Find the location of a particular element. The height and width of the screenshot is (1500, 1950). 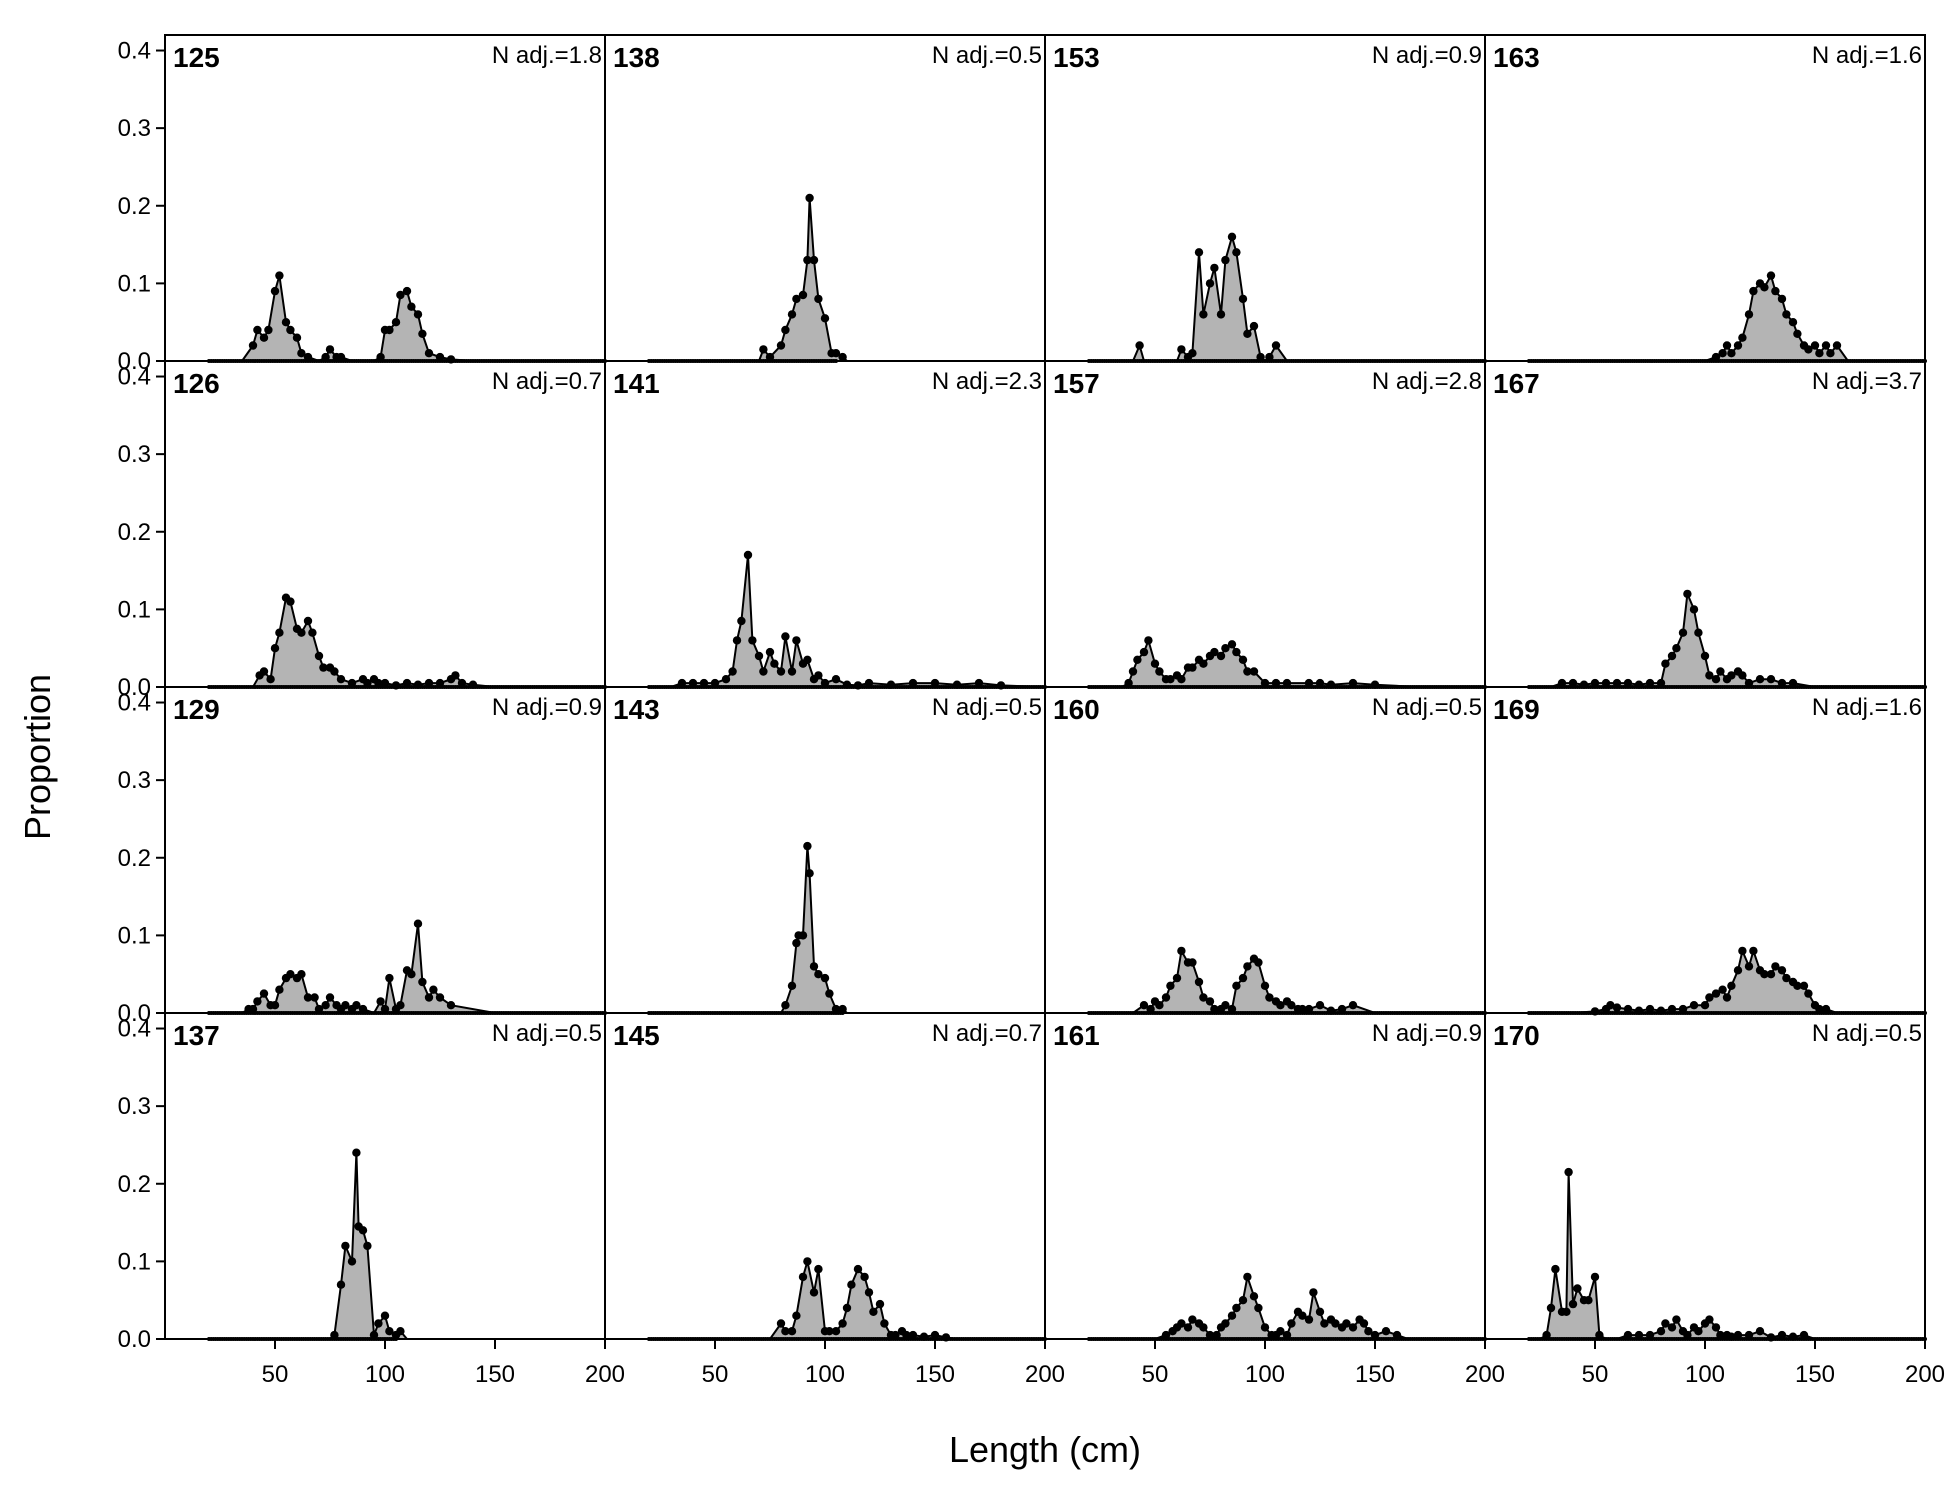

panel-125: 0.0 0.1 0.2 0.3 0.4 125 N adj.=1.8 is located at coordinates (362, 204).